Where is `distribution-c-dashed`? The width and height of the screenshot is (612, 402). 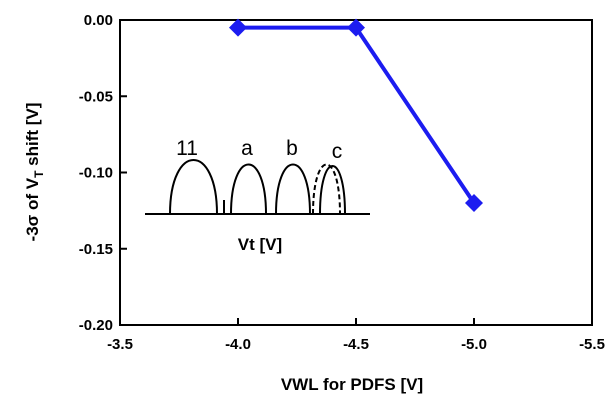 distribution-c-dashed is located at coordinates (326, 189).